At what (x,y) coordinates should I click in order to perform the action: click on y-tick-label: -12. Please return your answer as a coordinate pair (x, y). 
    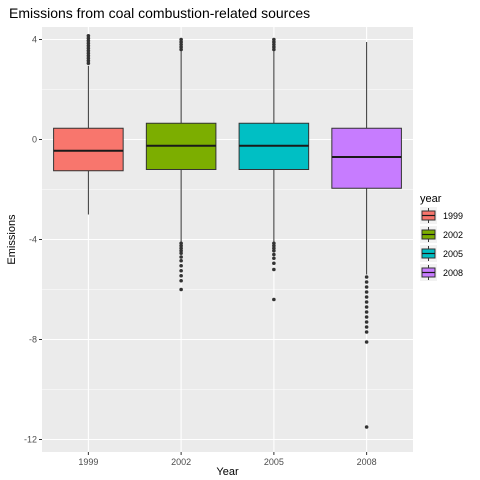
    Looking at the image, I should click on (30, 440).